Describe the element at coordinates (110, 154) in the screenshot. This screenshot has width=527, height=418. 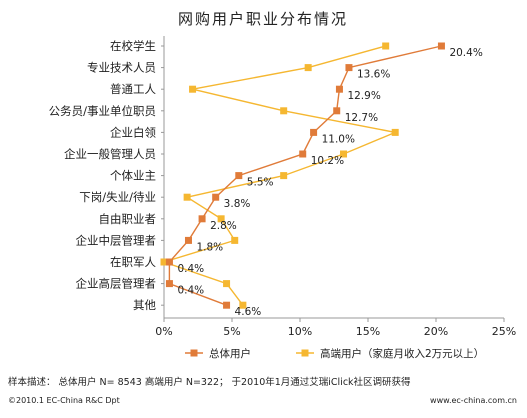
I see `category-label: 企业一般管理人员` at that location.